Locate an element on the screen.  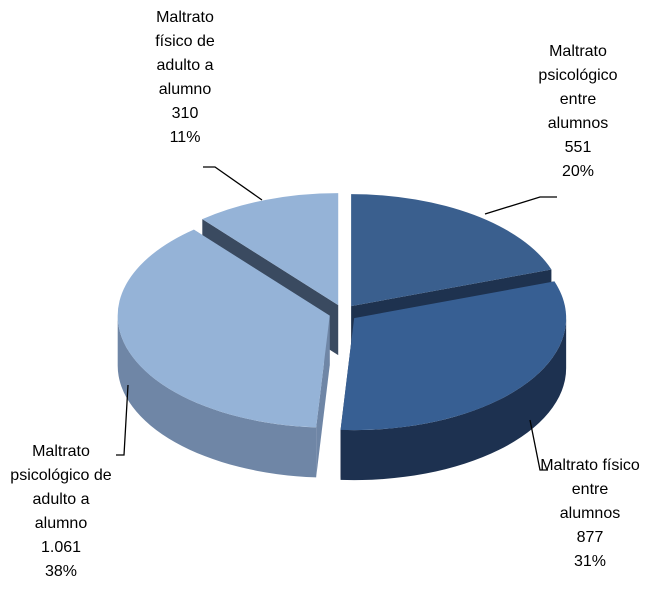
category-label: Maltrato psicológico entre alumnos is located at coordinates (578, 87).